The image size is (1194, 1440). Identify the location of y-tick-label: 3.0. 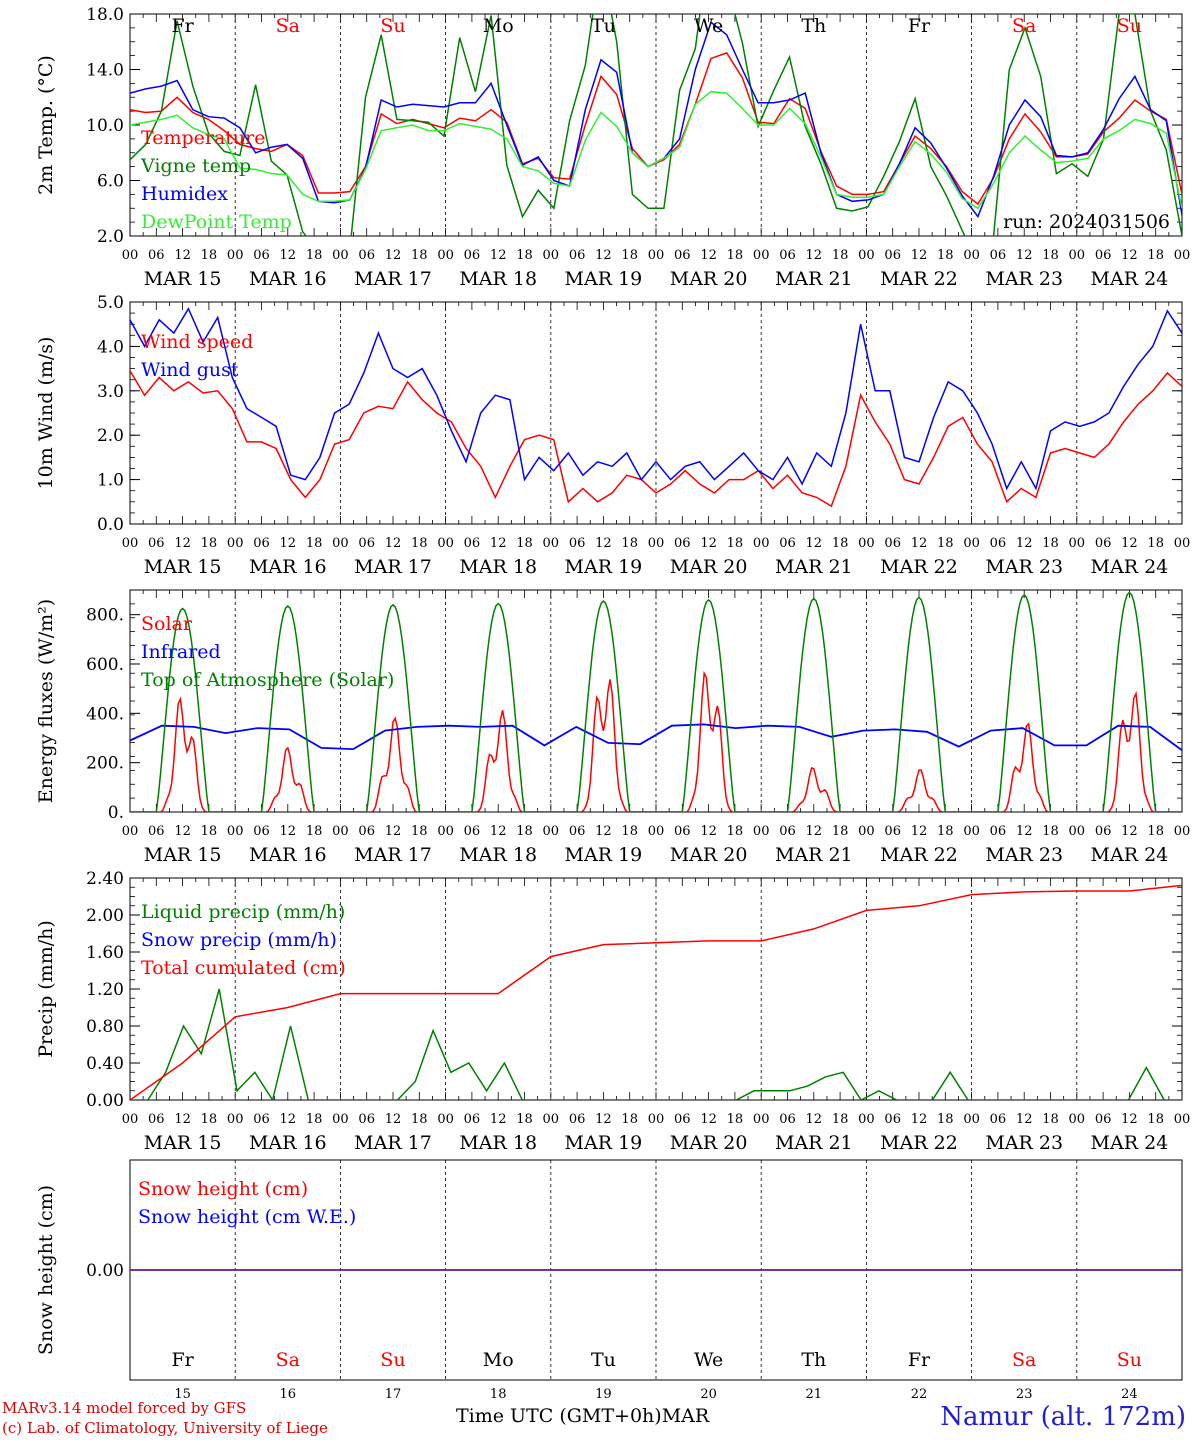
(110, 392).